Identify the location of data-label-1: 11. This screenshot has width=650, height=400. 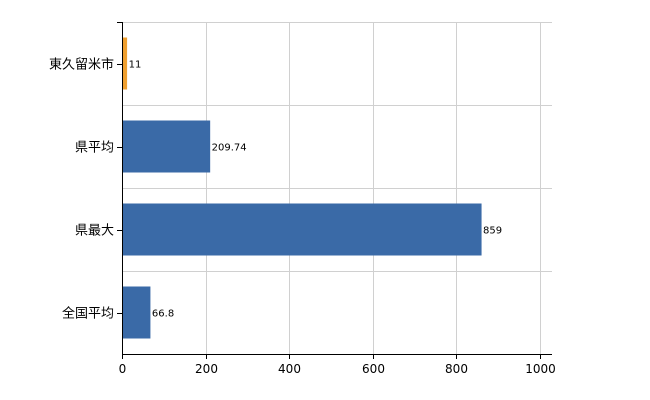
(135, 65).